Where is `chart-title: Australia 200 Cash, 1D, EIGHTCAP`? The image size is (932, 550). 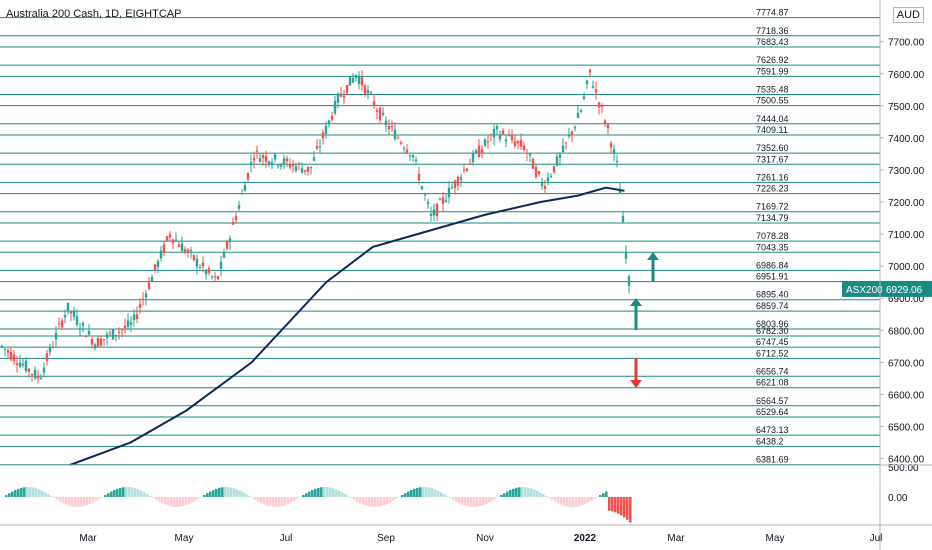 chart-title: Australia 200 Cash, 1D, EIGHTCAP is located at coordinates (94, 14).